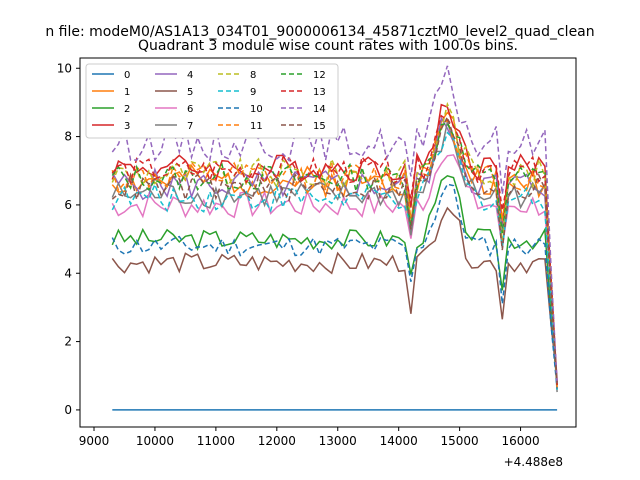  What do you see at coordinates (253, 92) in the screenshot?
I see `legend-label-9: 9` at bounding box center [253, 92].